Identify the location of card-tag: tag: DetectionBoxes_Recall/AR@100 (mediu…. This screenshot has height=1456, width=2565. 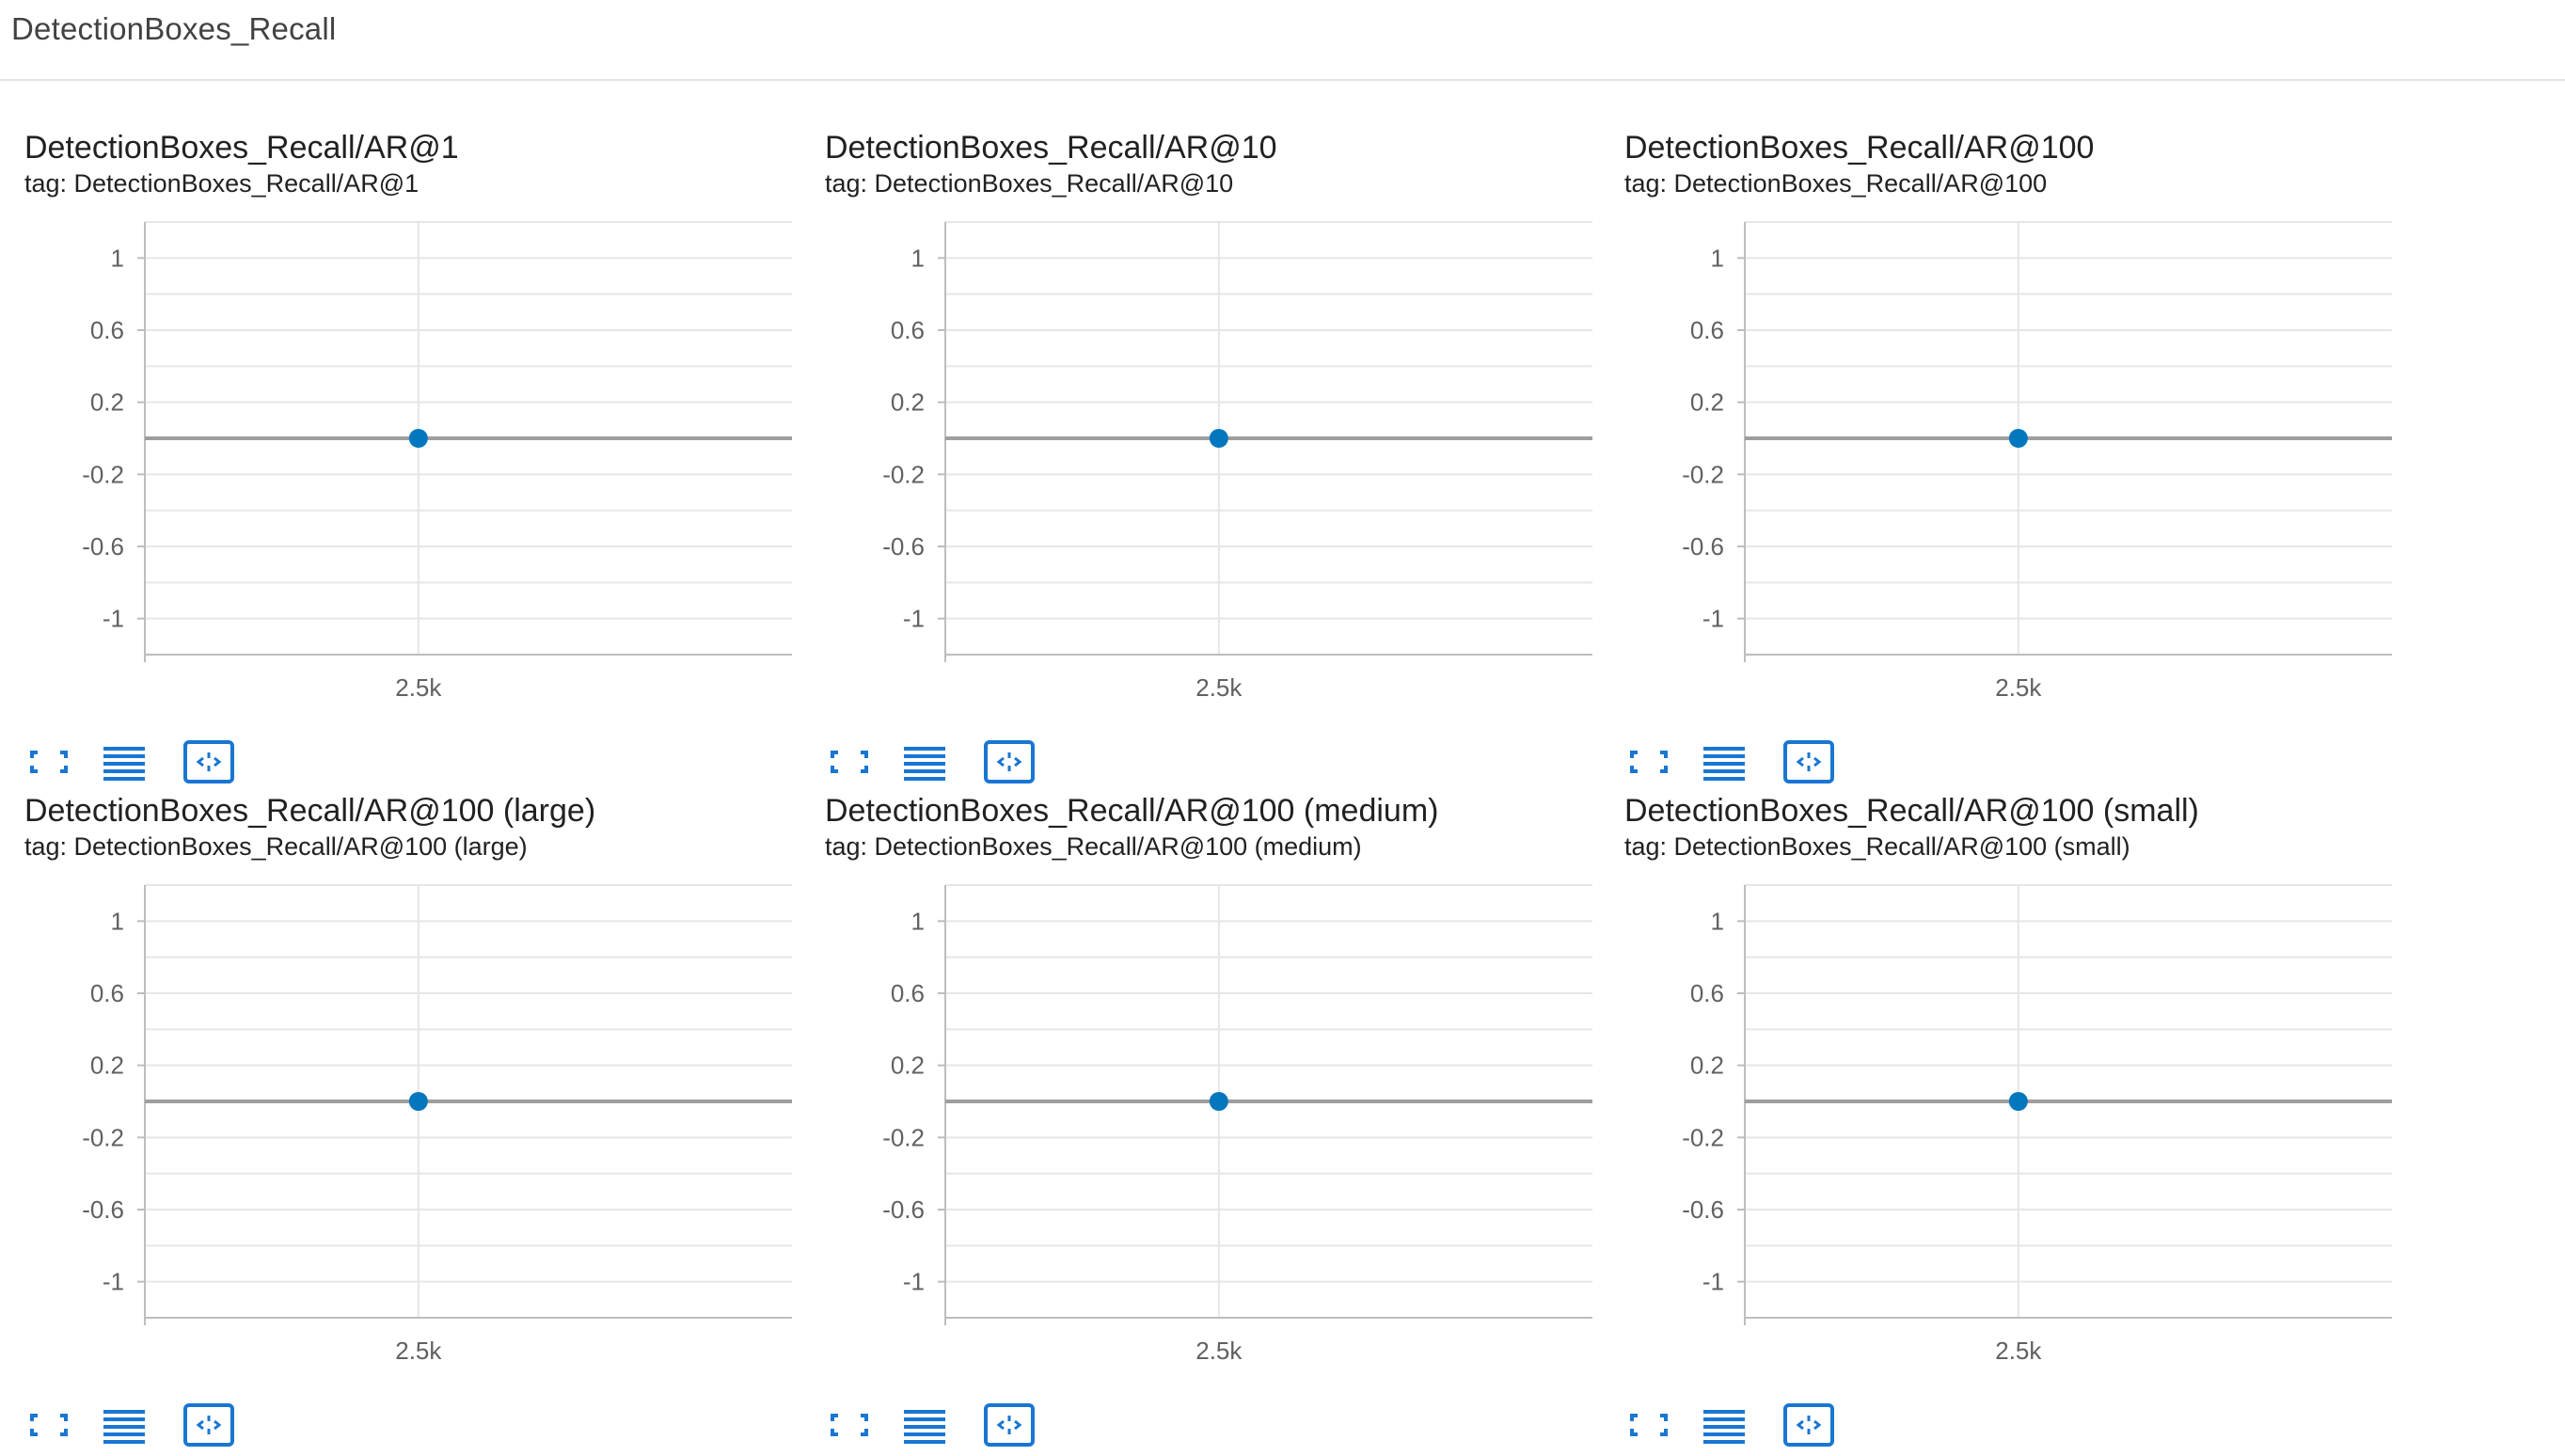
(1093, 846).